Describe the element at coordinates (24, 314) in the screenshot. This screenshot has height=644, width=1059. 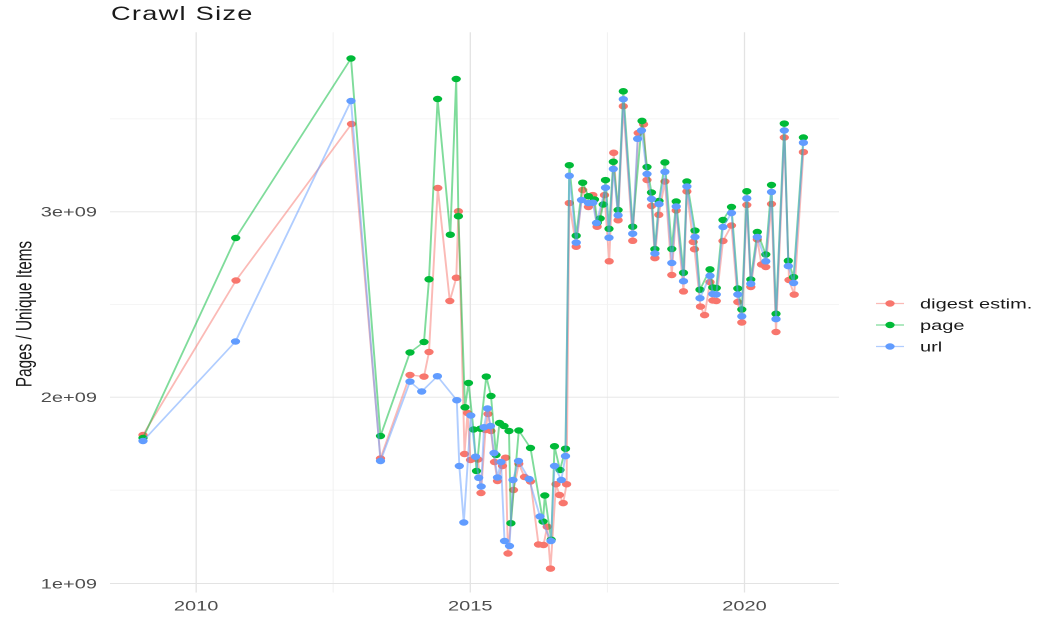
I see `svg-text: Pages / Unique Items` at that location.